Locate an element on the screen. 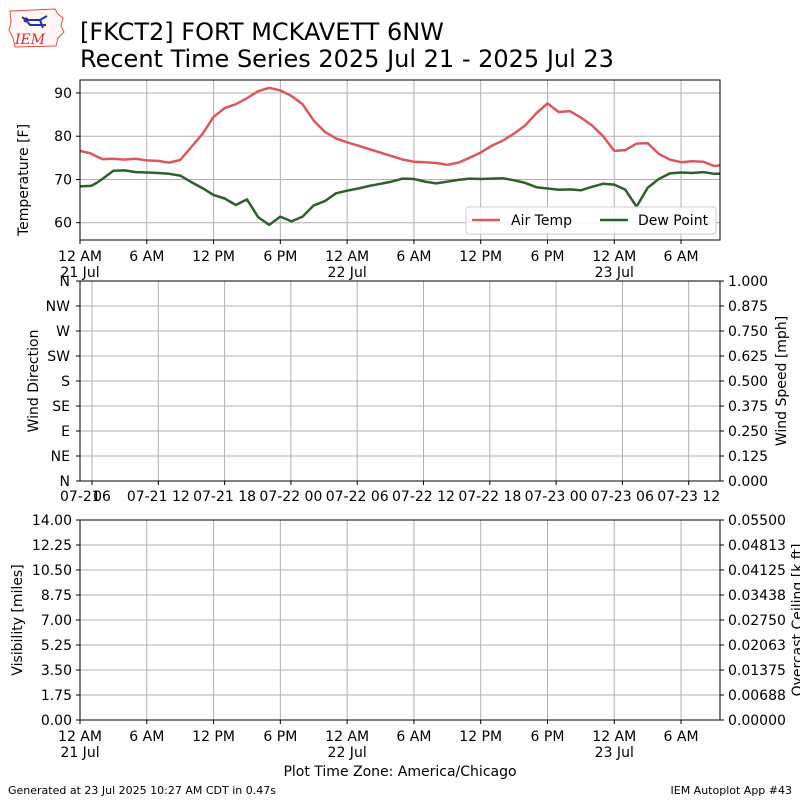 The height and width of the screenshot is (800, 800). visibility-tick-label: 14.00 is located at coordinates (52, 521).